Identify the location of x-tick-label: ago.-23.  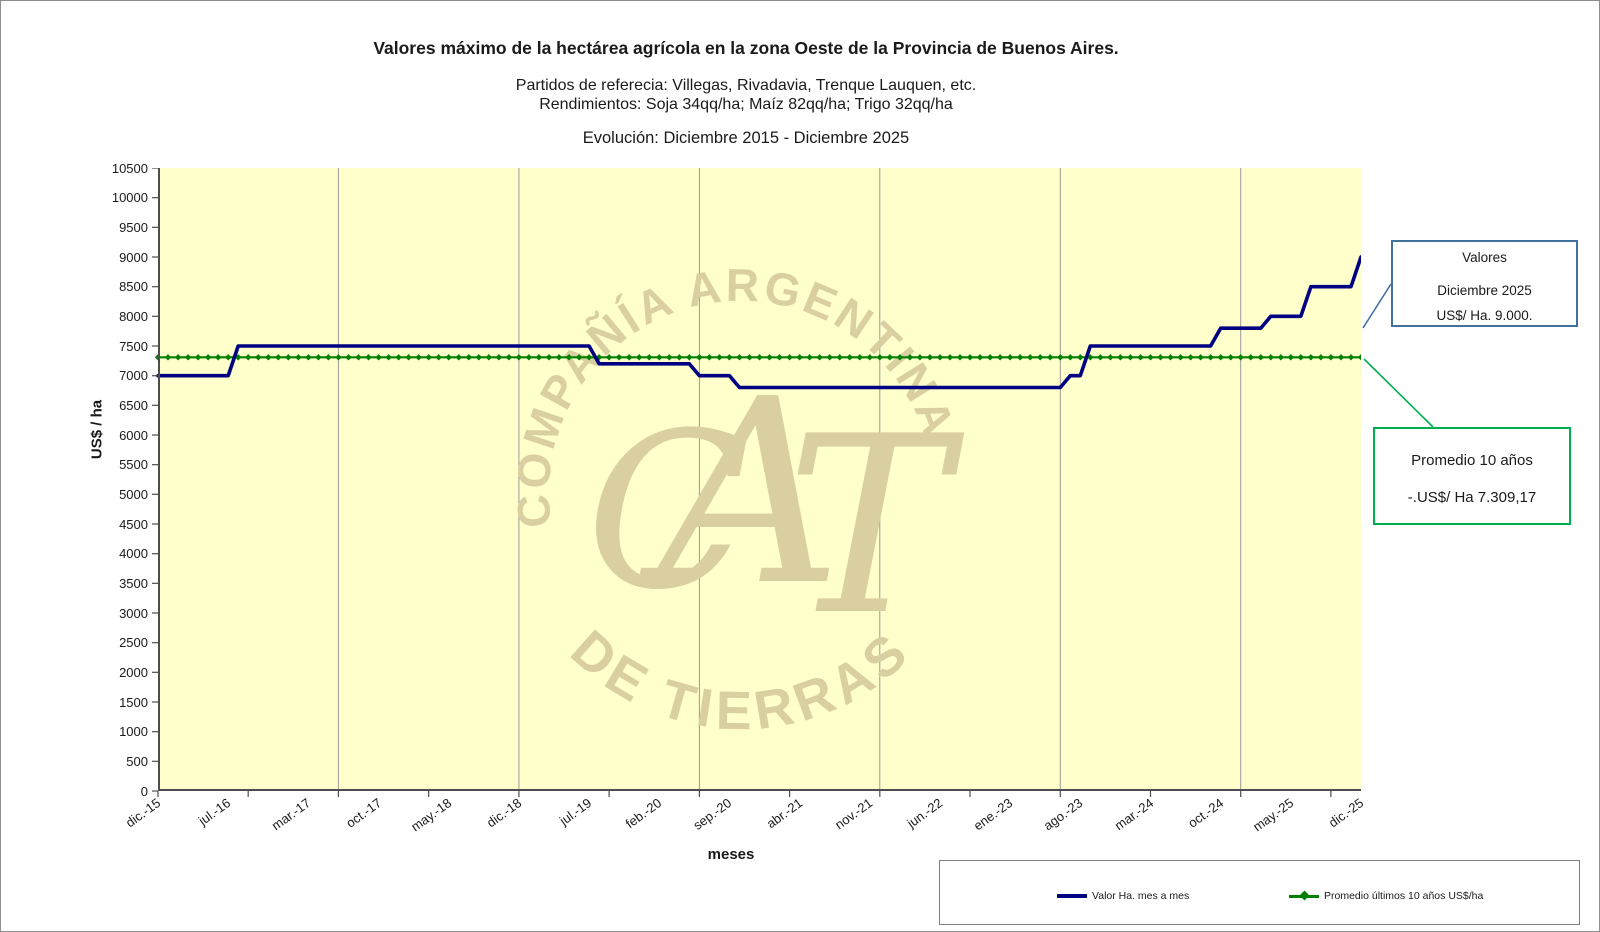
(1063, 814).